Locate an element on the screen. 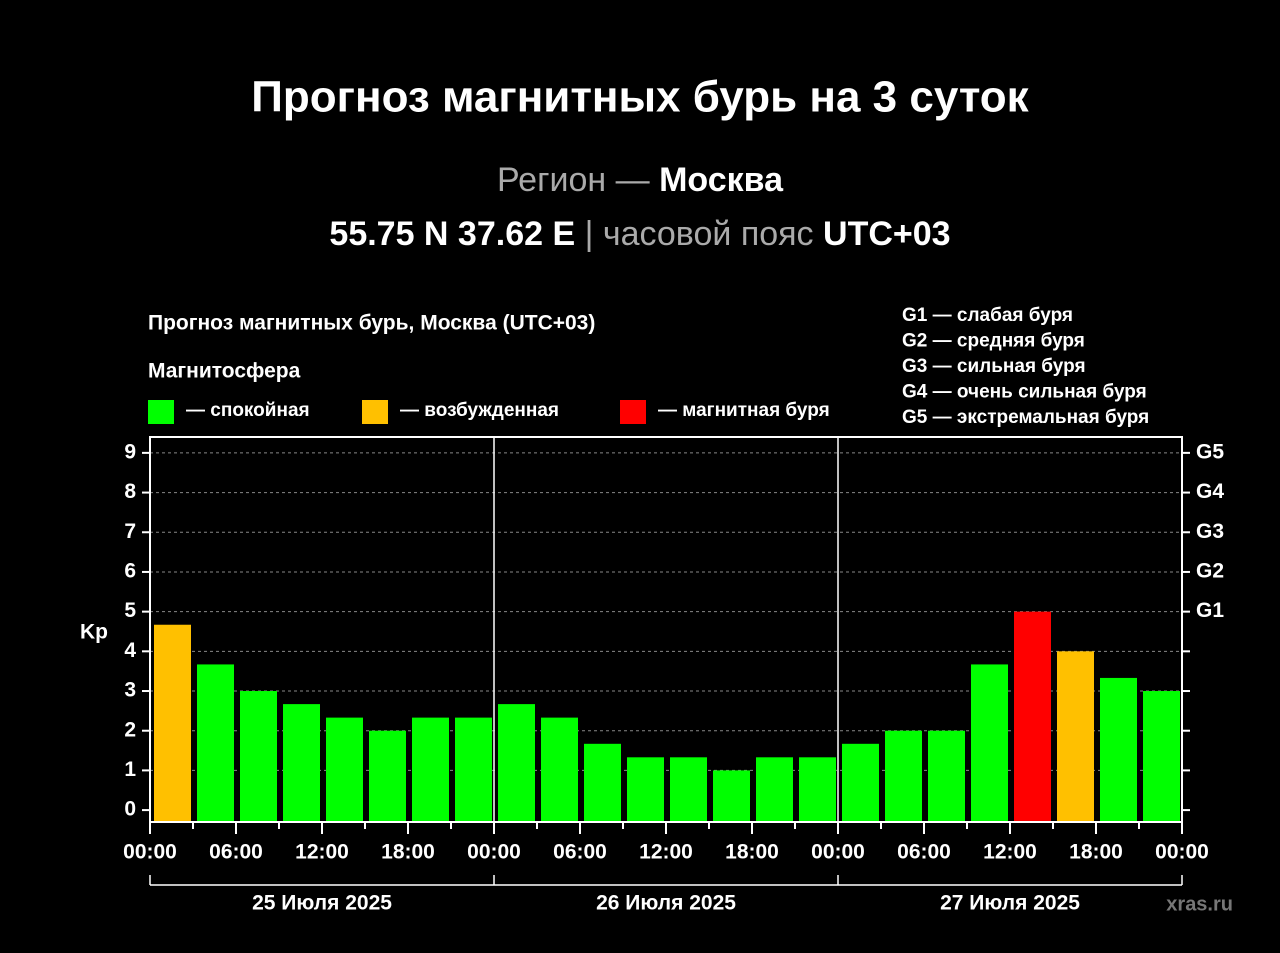 The image size is (1280, 953). day-label: 25 Июля 2025 is located at coordinates (322, 903).